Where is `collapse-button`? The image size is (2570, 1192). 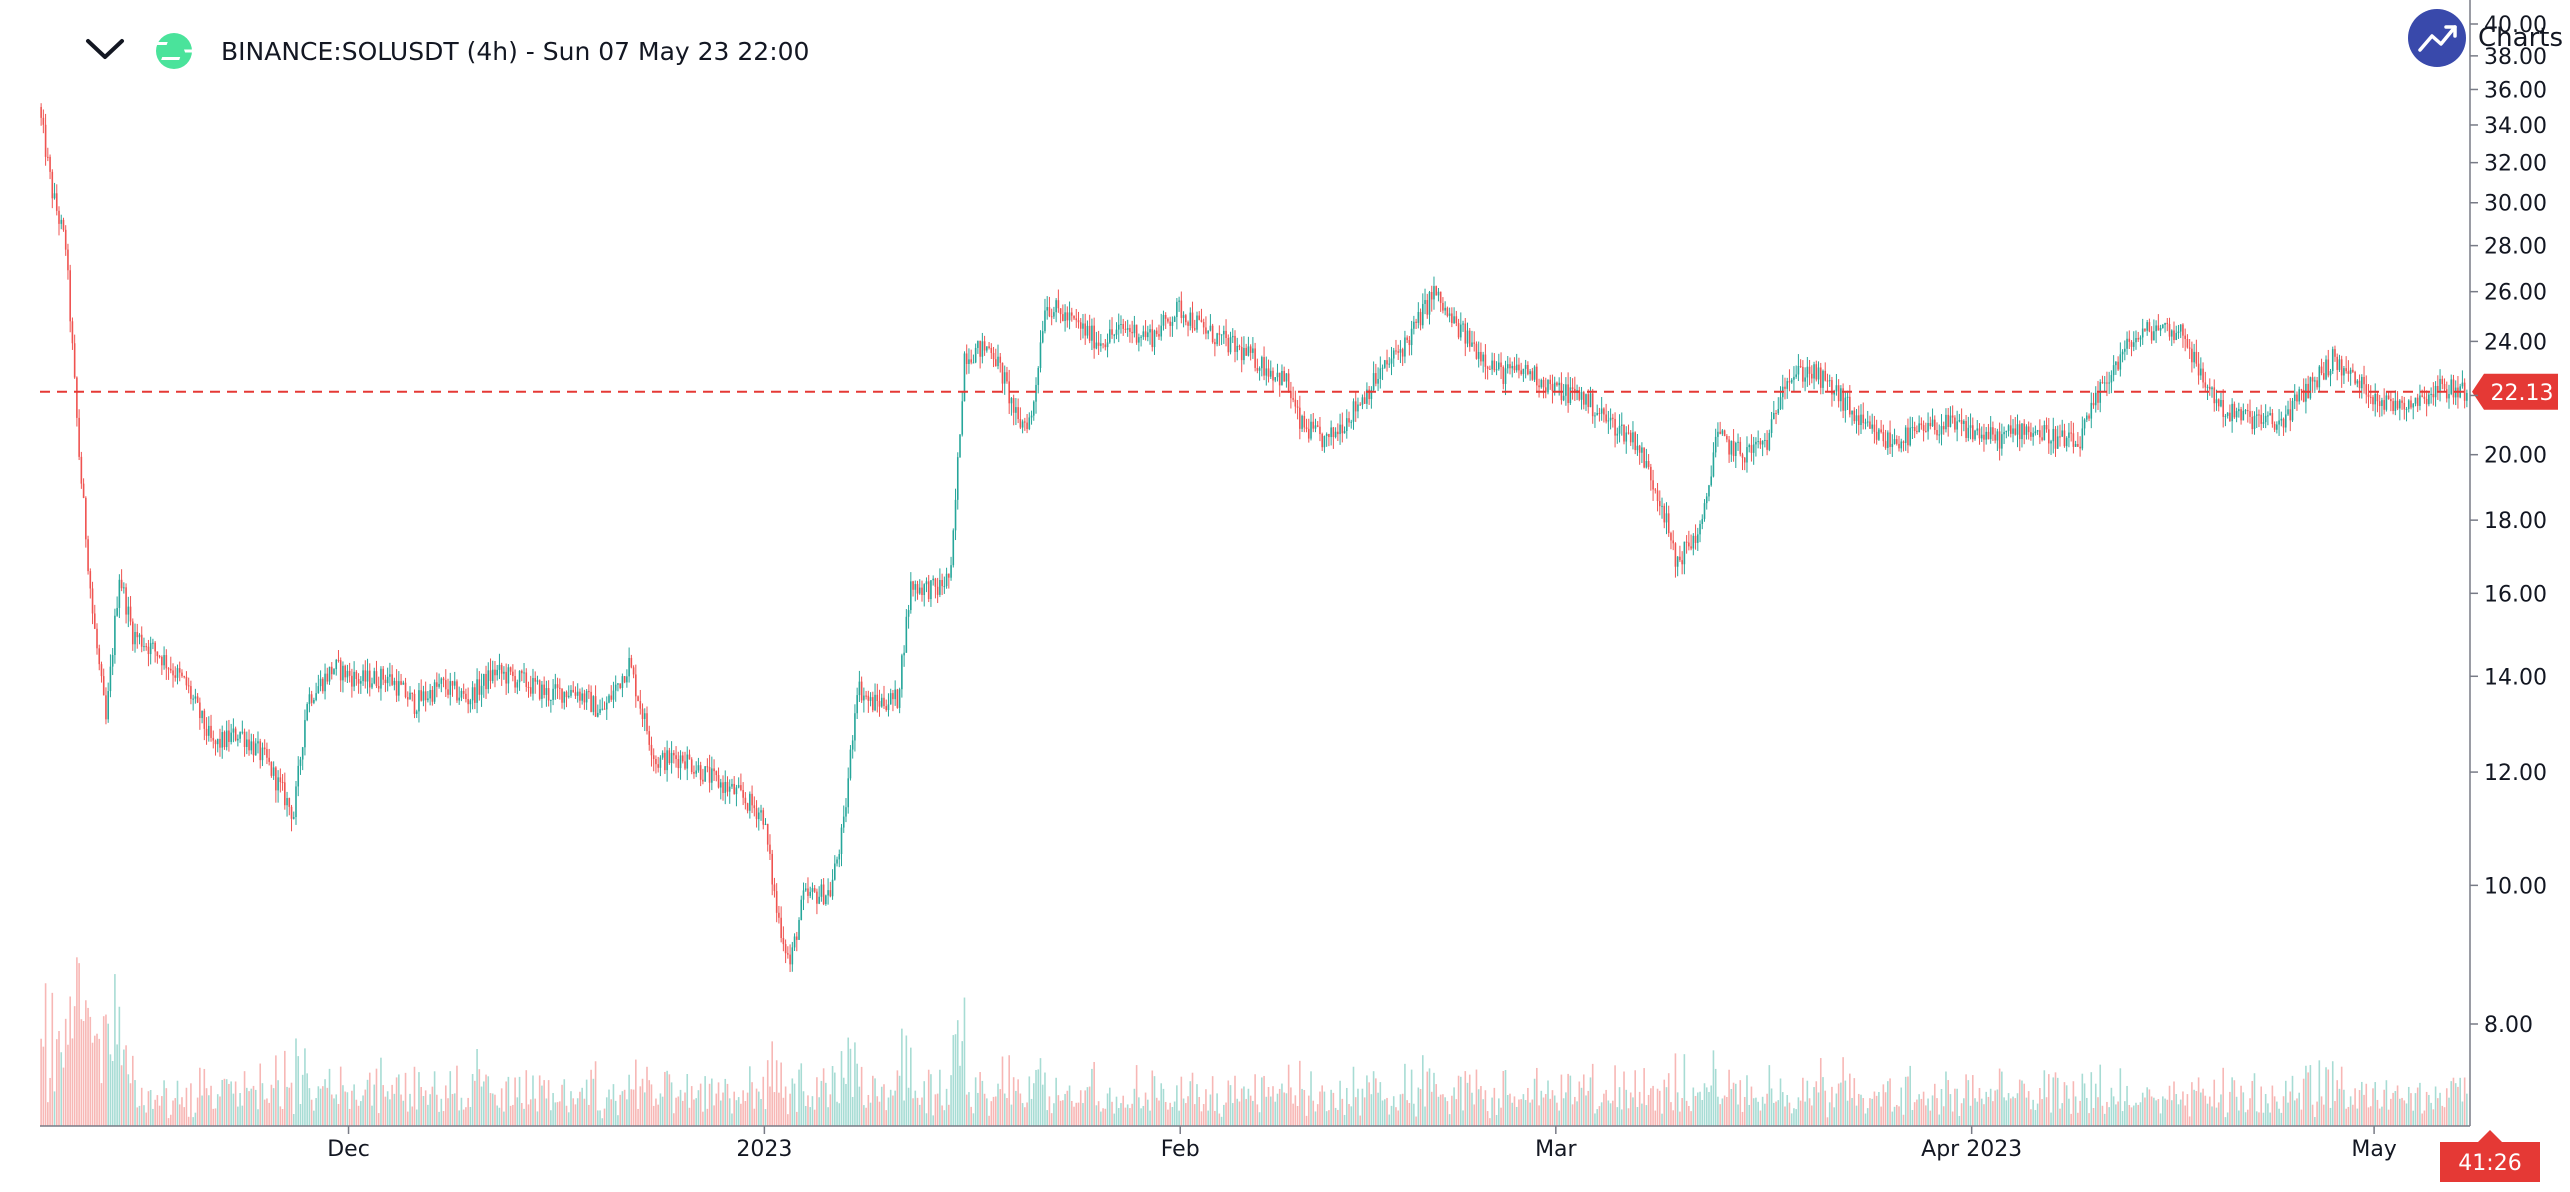 collapse-button is located at coordinates (104, 49).